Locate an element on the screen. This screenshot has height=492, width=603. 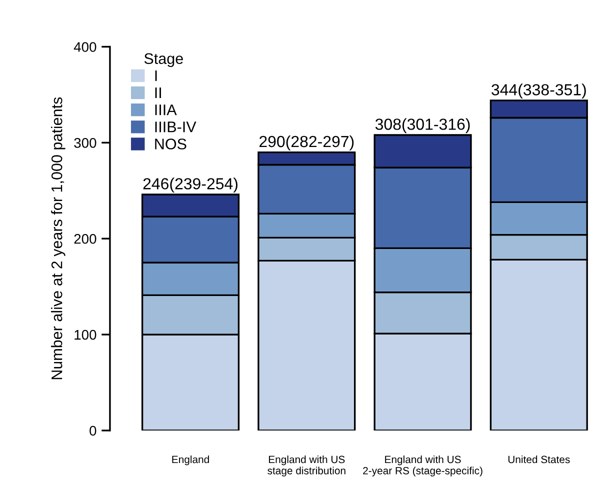
total-label: 344(338-351) is located at coordinates (539, 91).